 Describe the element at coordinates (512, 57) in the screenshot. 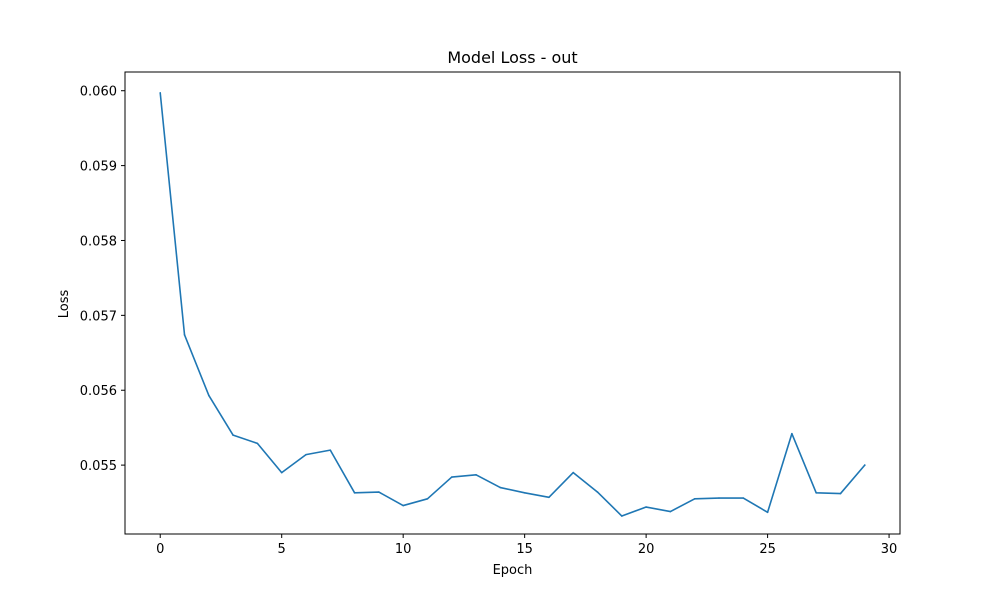

I see `chart-title: Model Loss - out` at that location.